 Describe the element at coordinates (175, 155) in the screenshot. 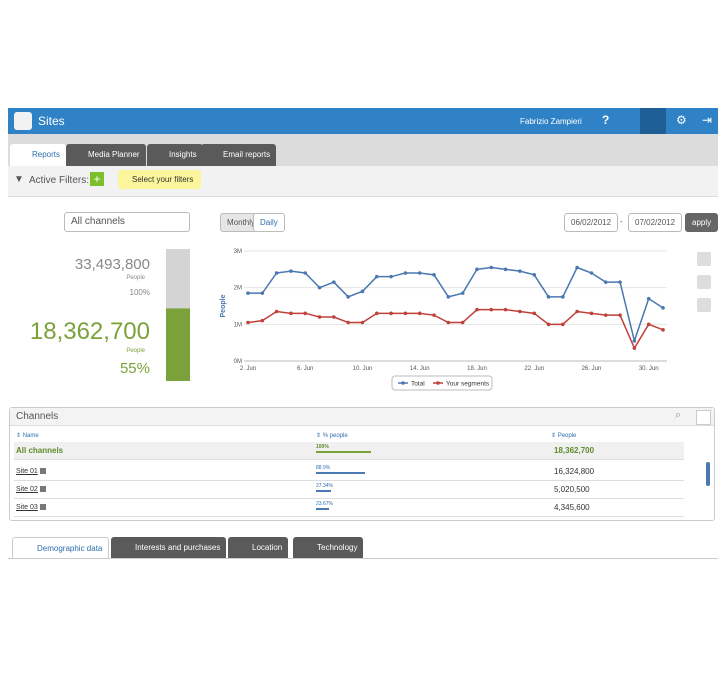

I see `tab: Insights` at that location.